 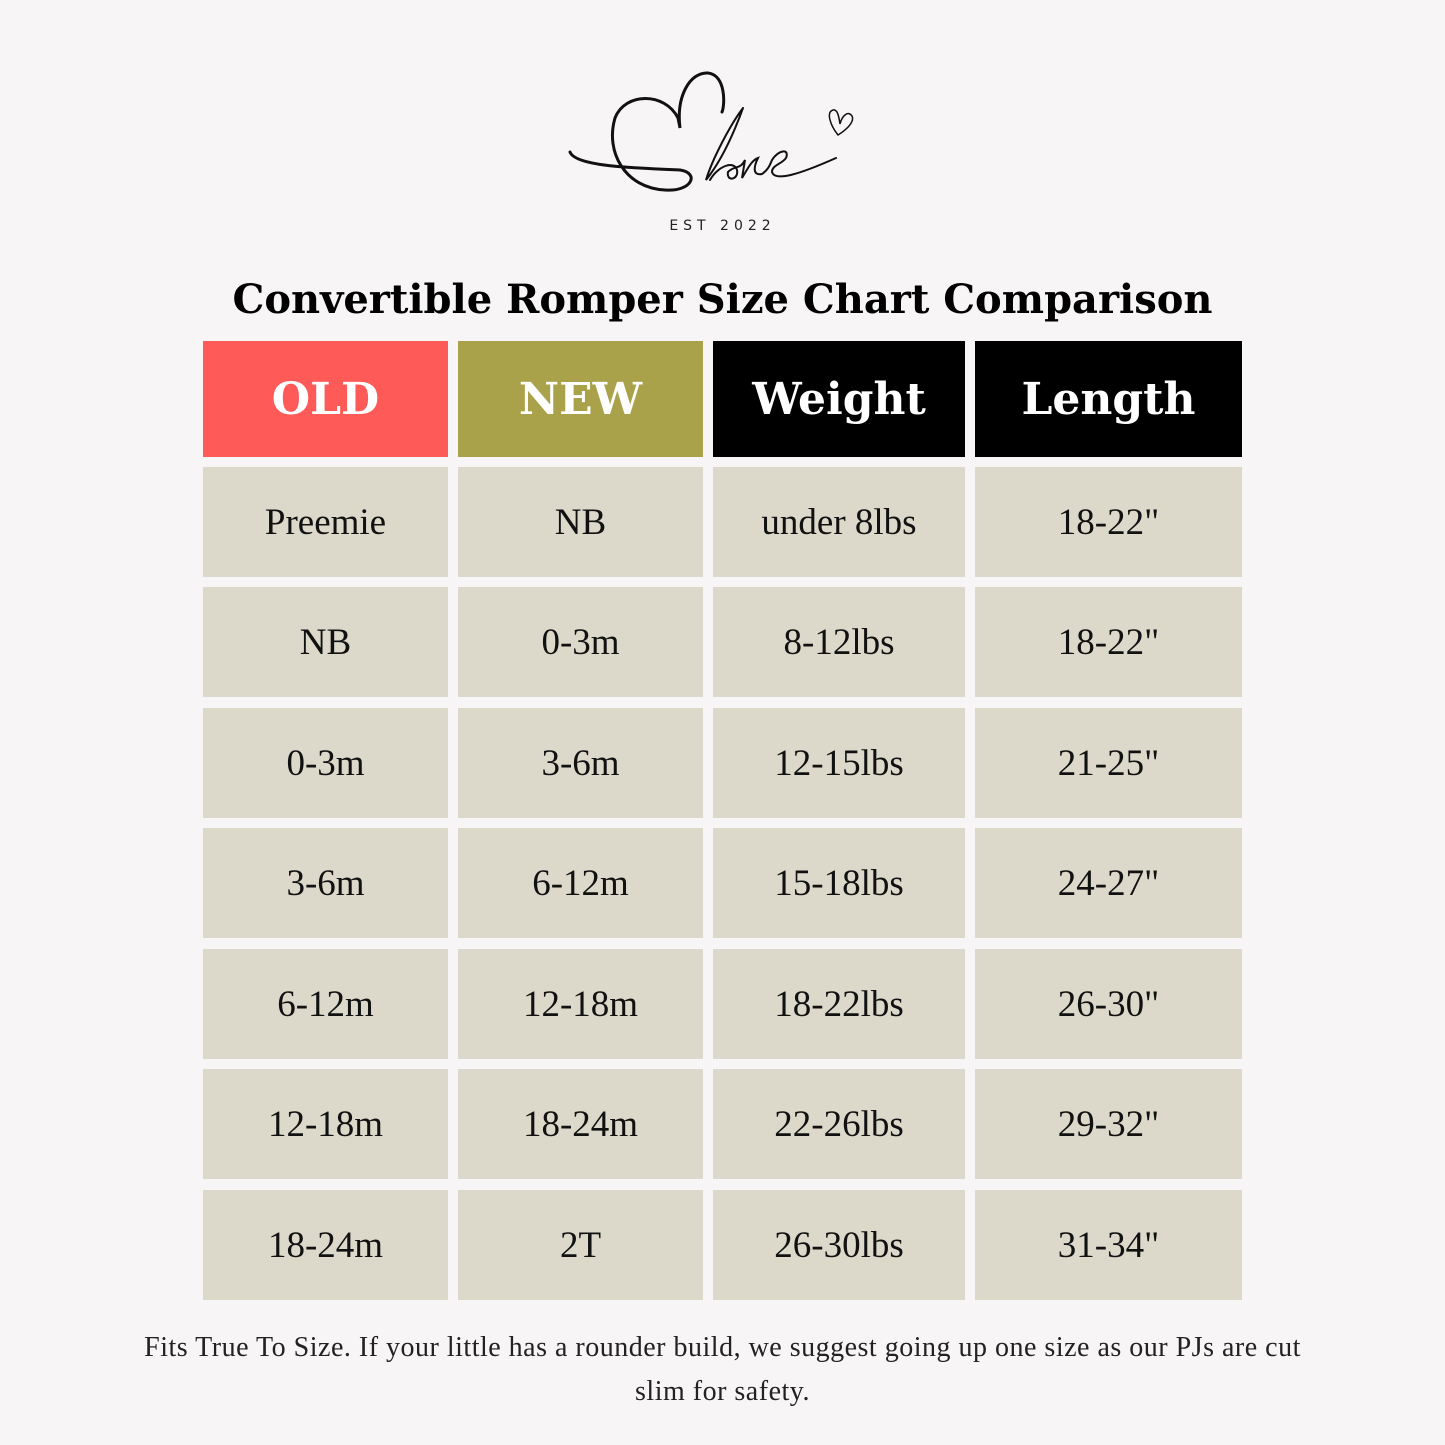 What do you see at coordinates (580, 763) in the screenshot?
I see `new-size-cell: 3-6m` at bounding box center [580, 763].